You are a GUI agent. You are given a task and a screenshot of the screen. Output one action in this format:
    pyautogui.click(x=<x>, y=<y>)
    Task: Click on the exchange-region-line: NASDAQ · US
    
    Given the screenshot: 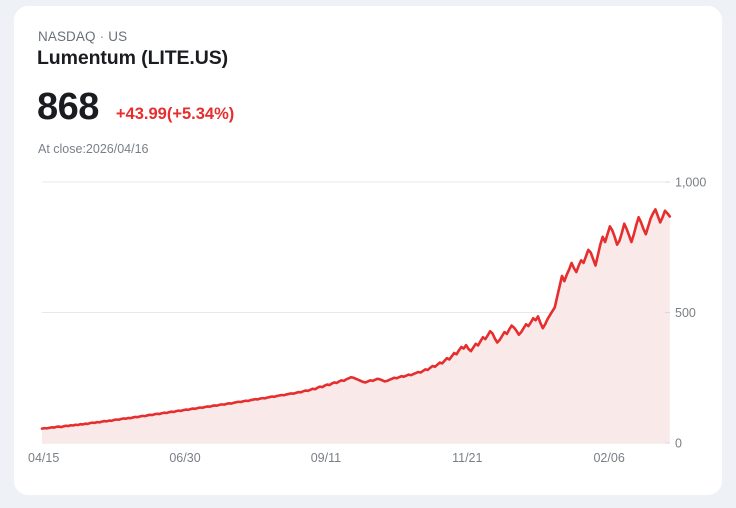 What is the action you would take?
    pyautogui.click(x=82, y=36)
    